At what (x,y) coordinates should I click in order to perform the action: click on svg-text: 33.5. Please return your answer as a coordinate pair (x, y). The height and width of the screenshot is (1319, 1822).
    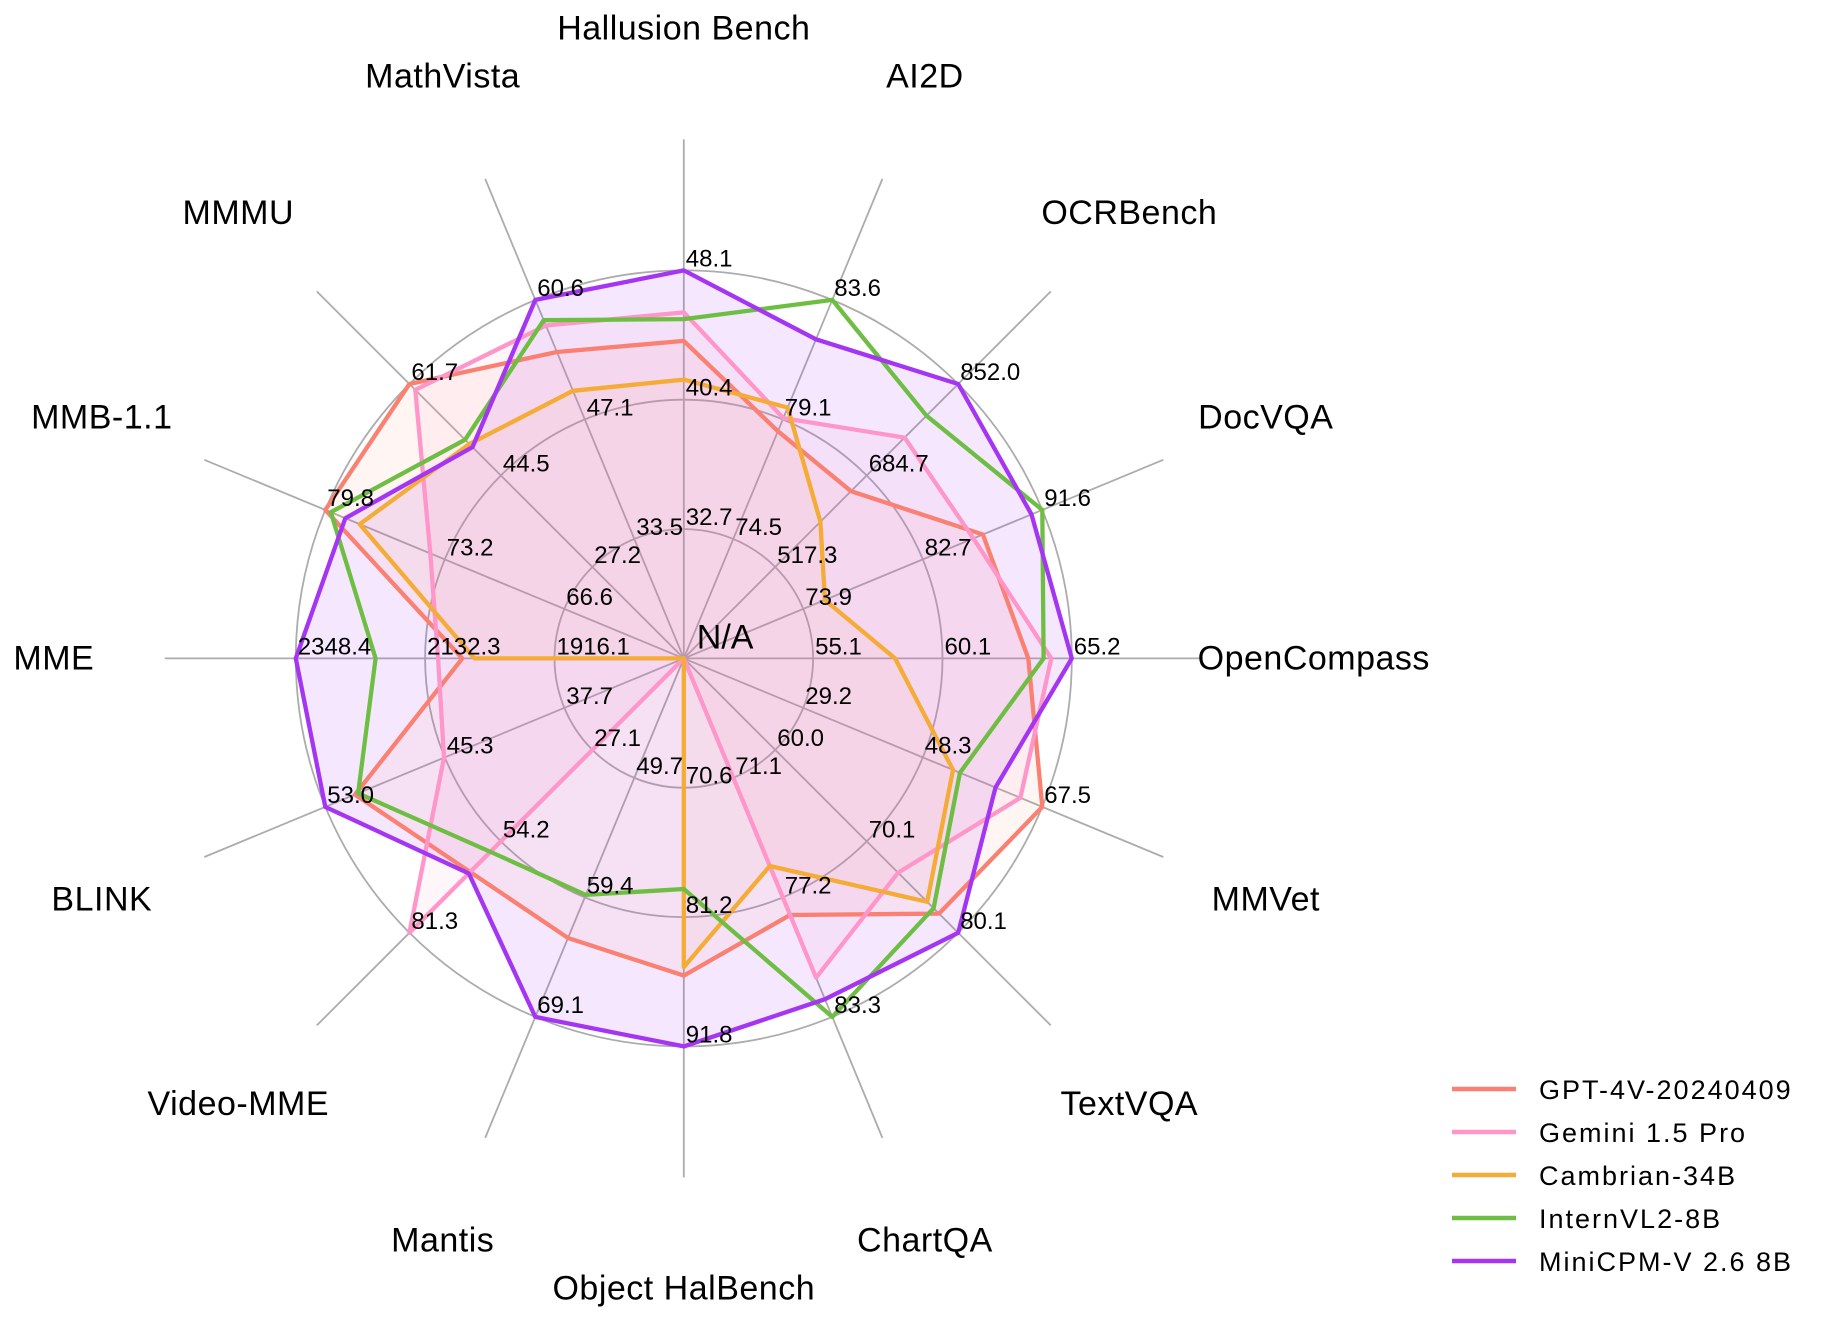
    Looking at the image, I should click on (659, 527).